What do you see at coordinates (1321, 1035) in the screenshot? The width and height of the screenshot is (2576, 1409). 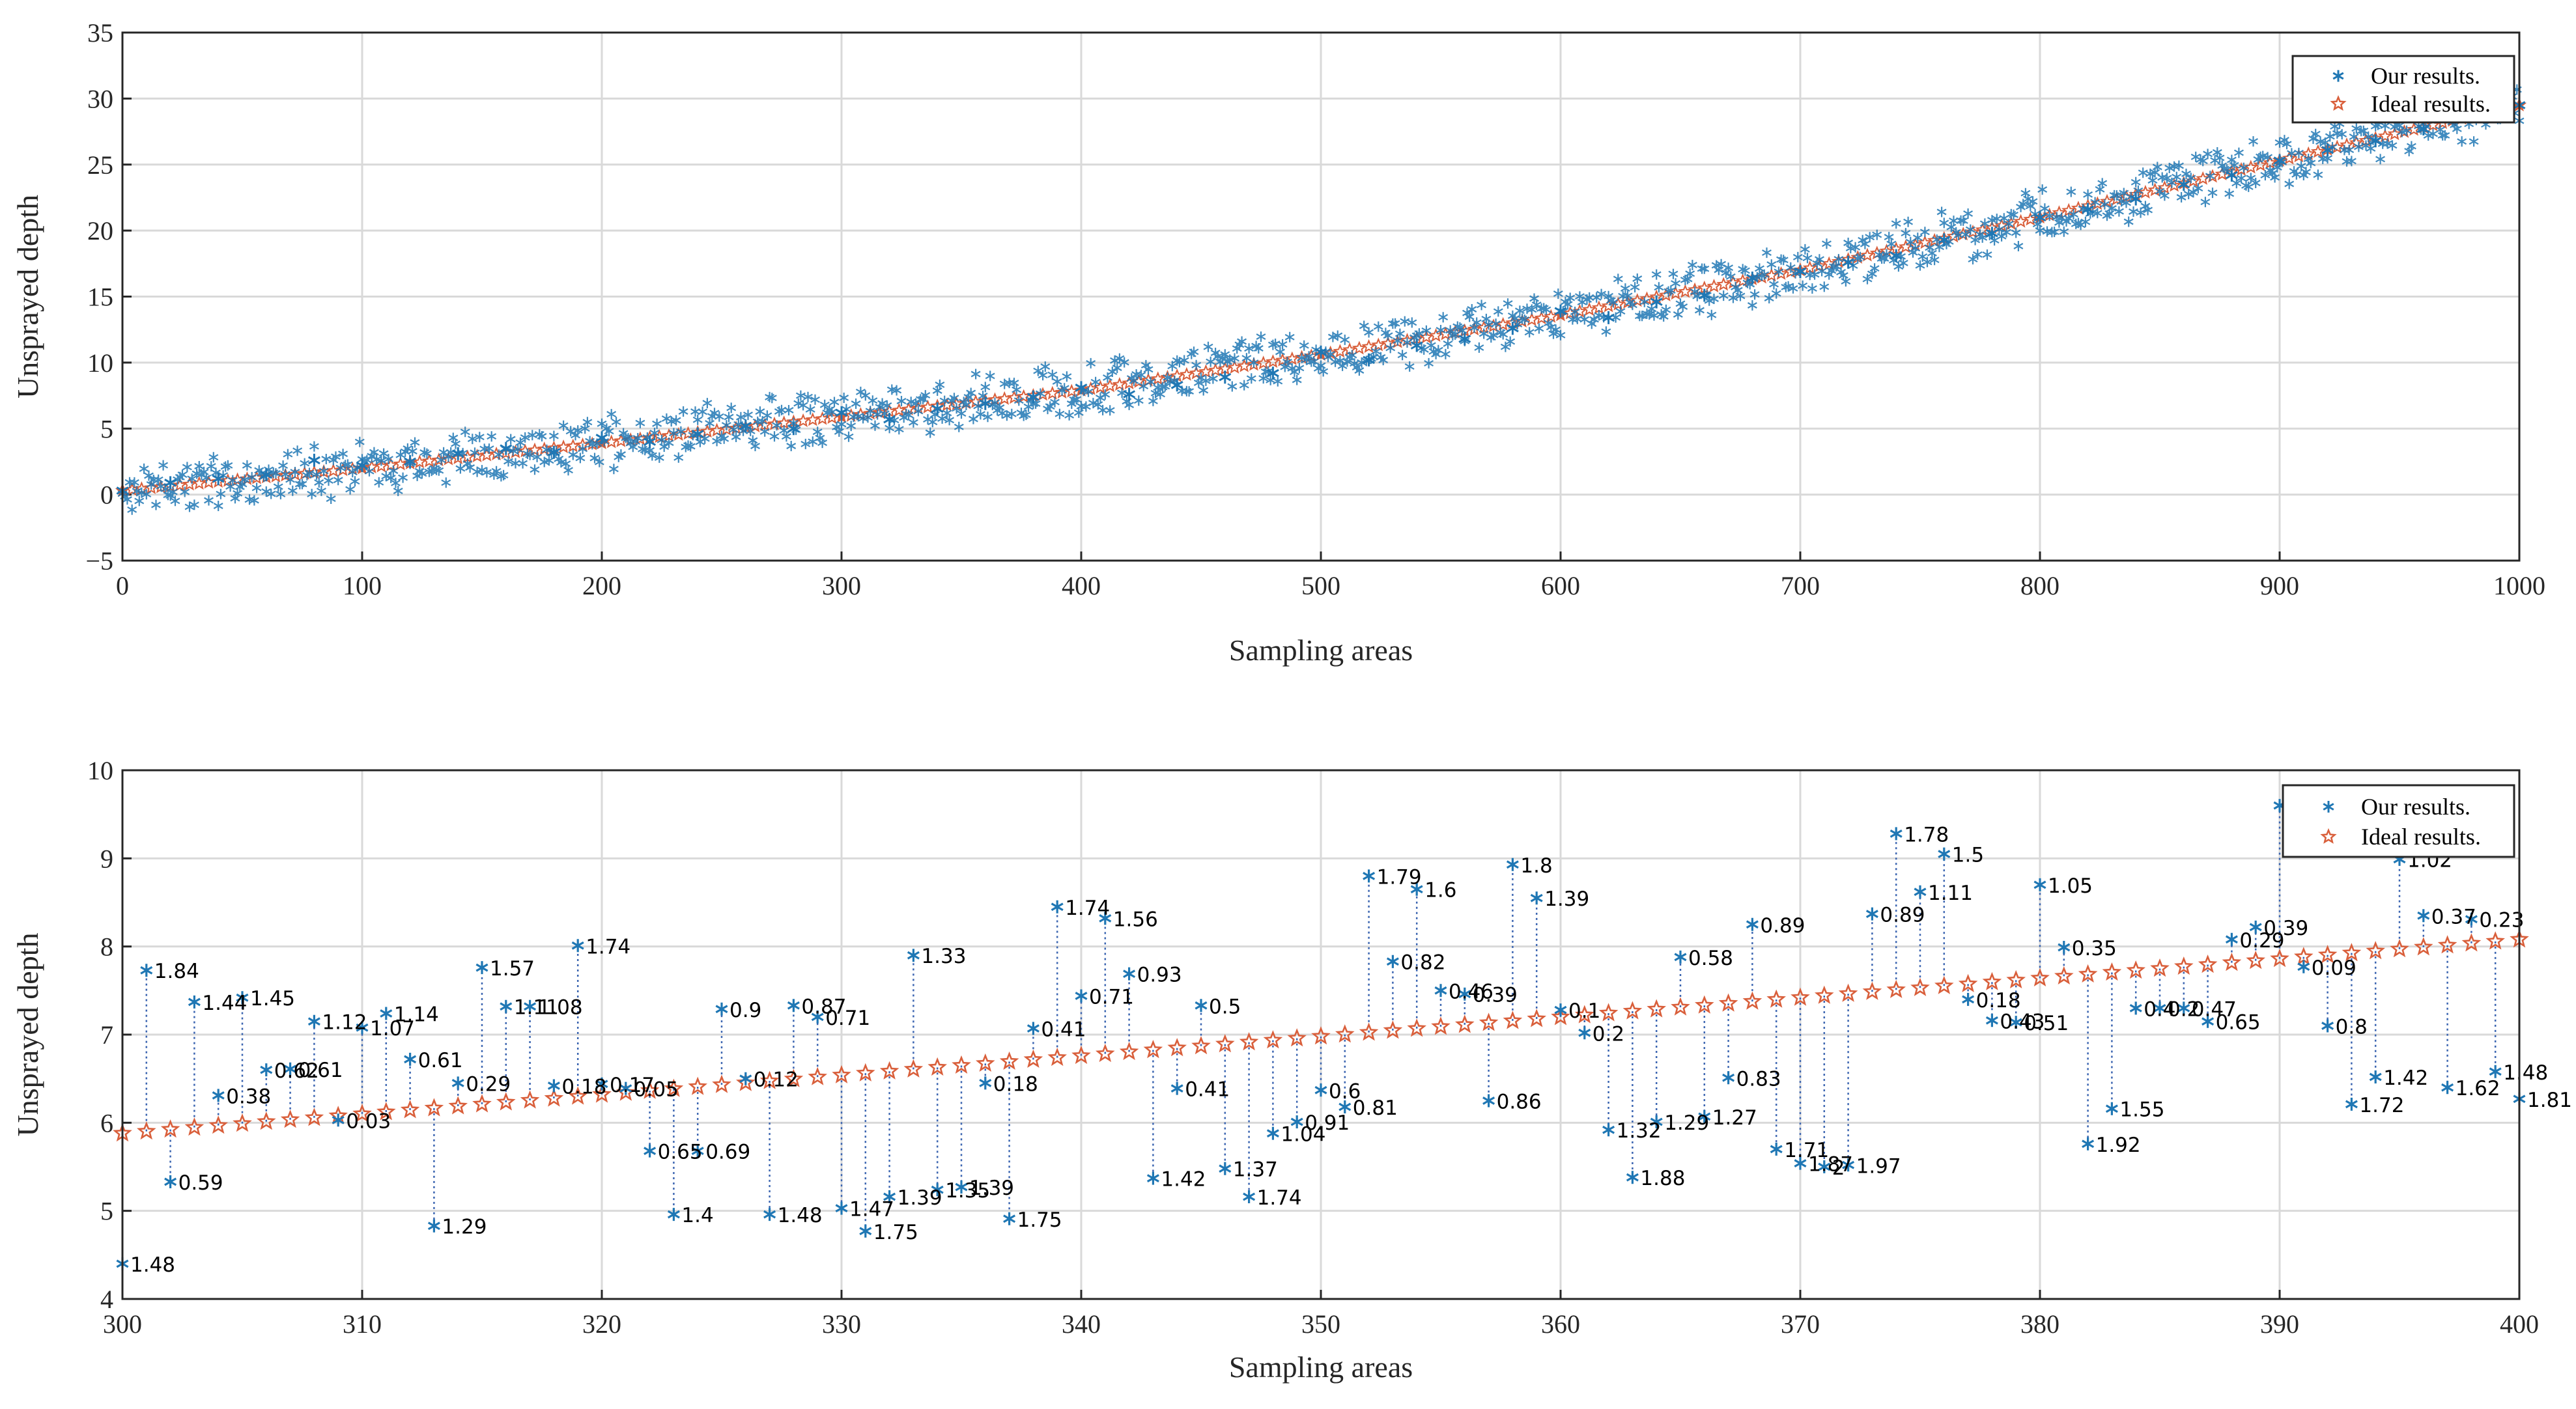 I see `bottom-ideal-series` at bounding box center [1321, 1035].